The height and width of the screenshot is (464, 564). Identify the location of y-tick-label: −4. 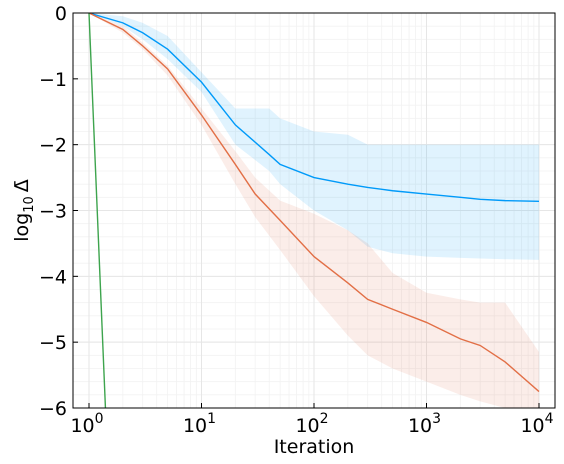
(53, 277).